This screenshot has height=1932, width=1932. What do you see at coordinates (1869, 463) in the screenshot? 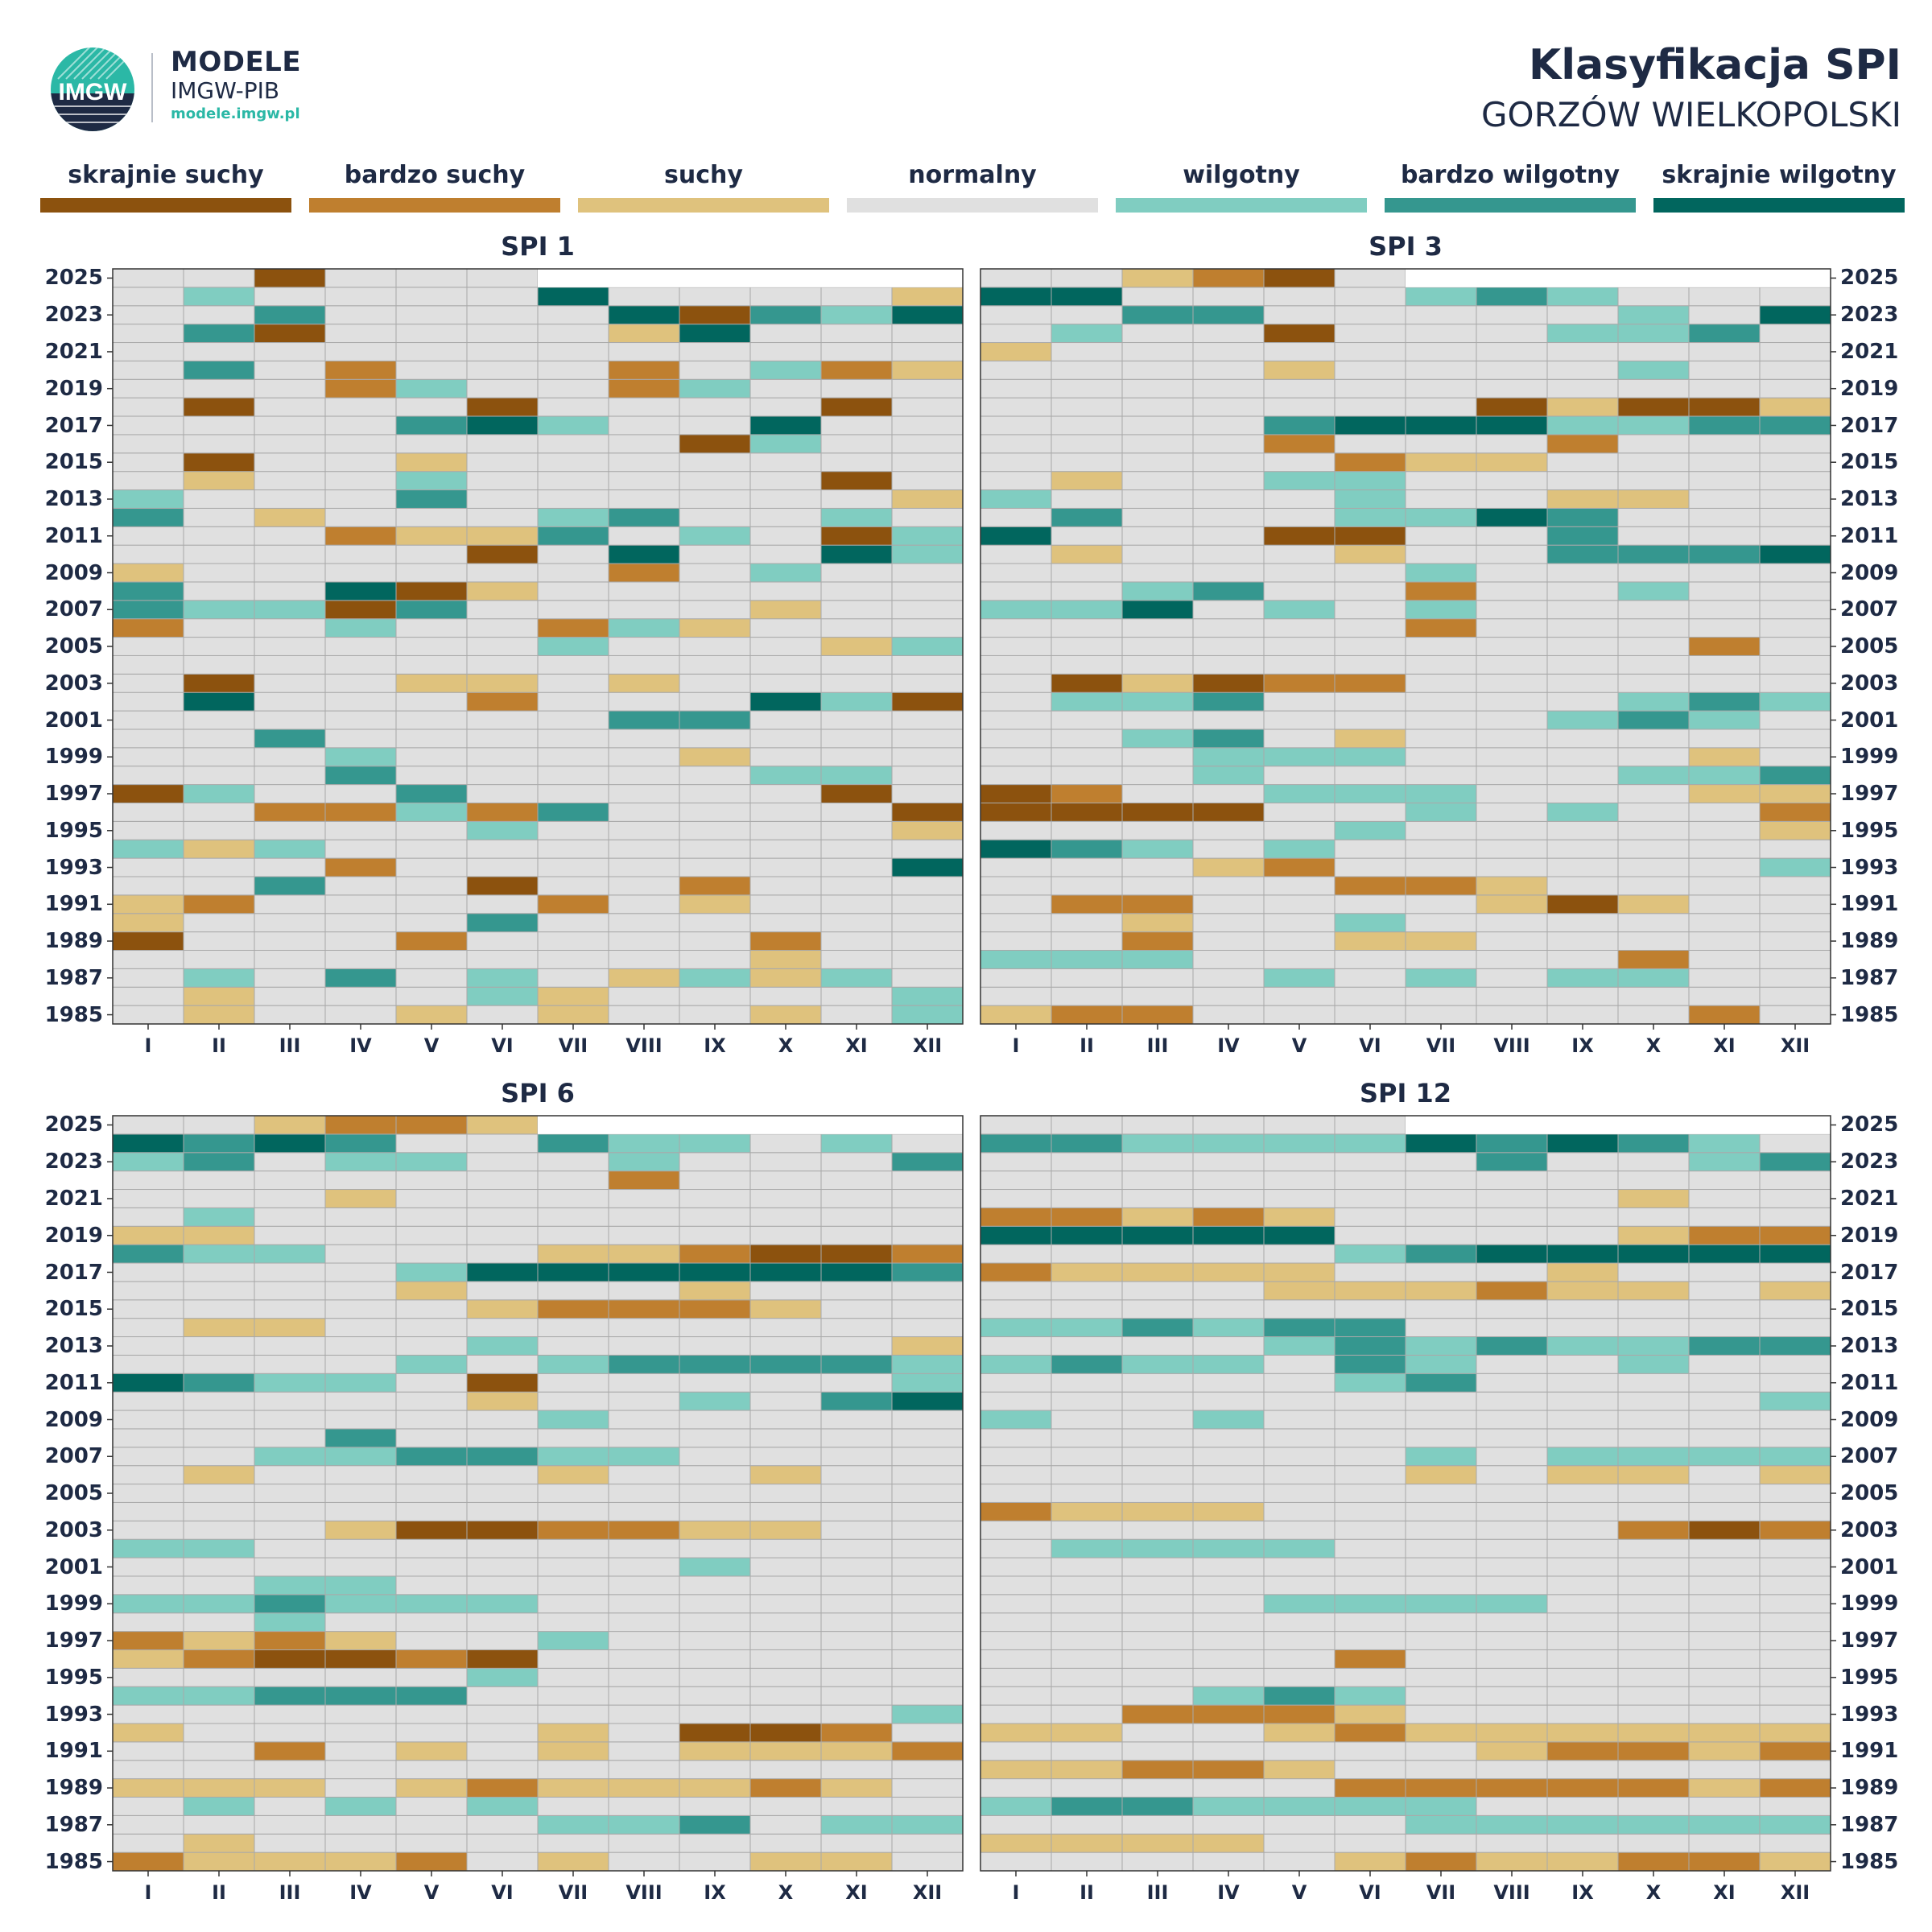
I see `y-tick-label: 2015` at bounding box center [1869, 463].